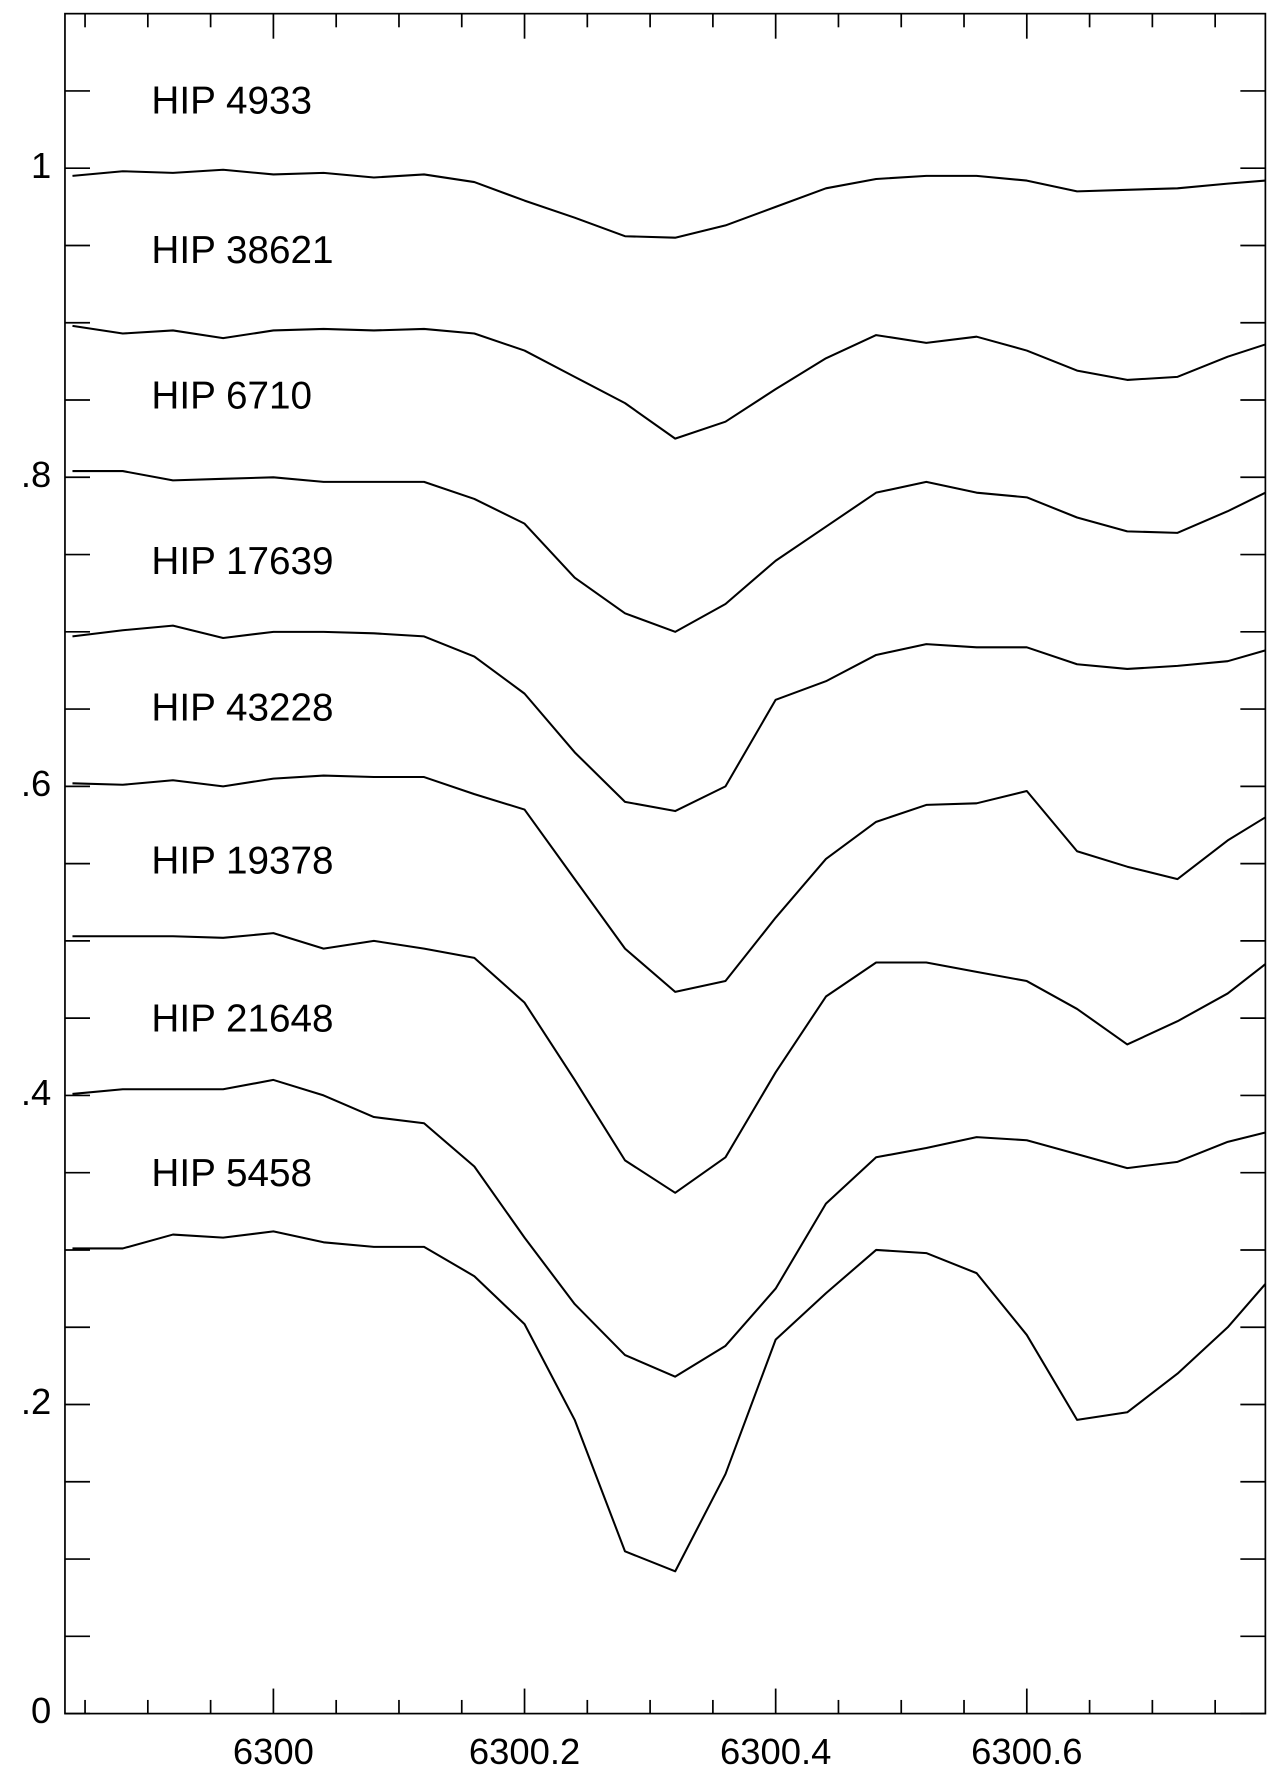 This screenshot has height=1783, width=1278. I want to click on series-label: HIP 17639, so click(242, 561).